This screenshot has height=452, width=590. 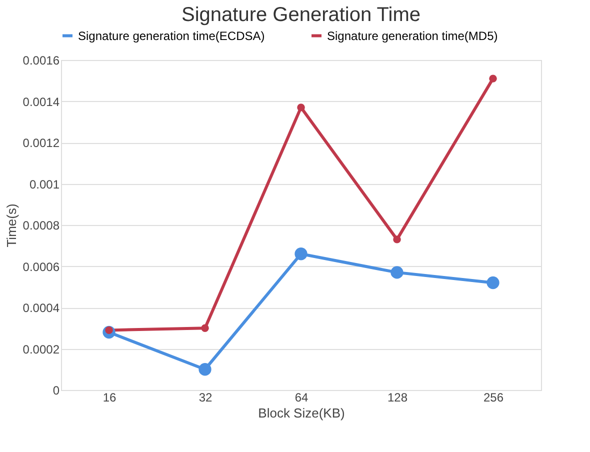 What do you see at coordinates (41, 267) in the screenshot?
I see `y-tick-label: 0.0006` at bounding box center [41, 267].